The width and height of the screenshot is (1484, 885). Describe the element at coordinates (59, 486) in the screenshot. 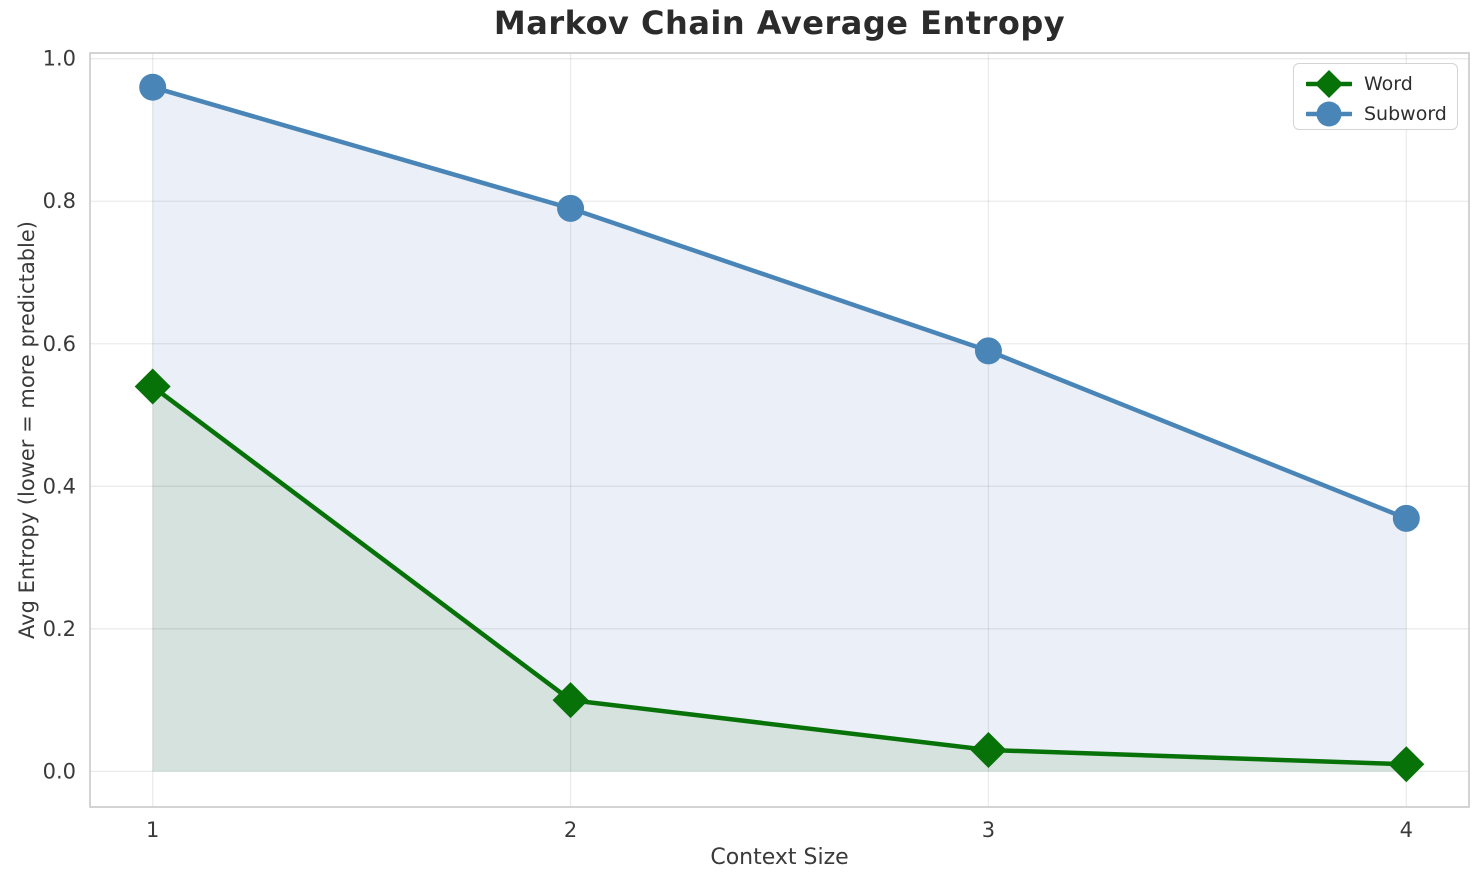

I see `y-tick-label: 0.4` at that location.